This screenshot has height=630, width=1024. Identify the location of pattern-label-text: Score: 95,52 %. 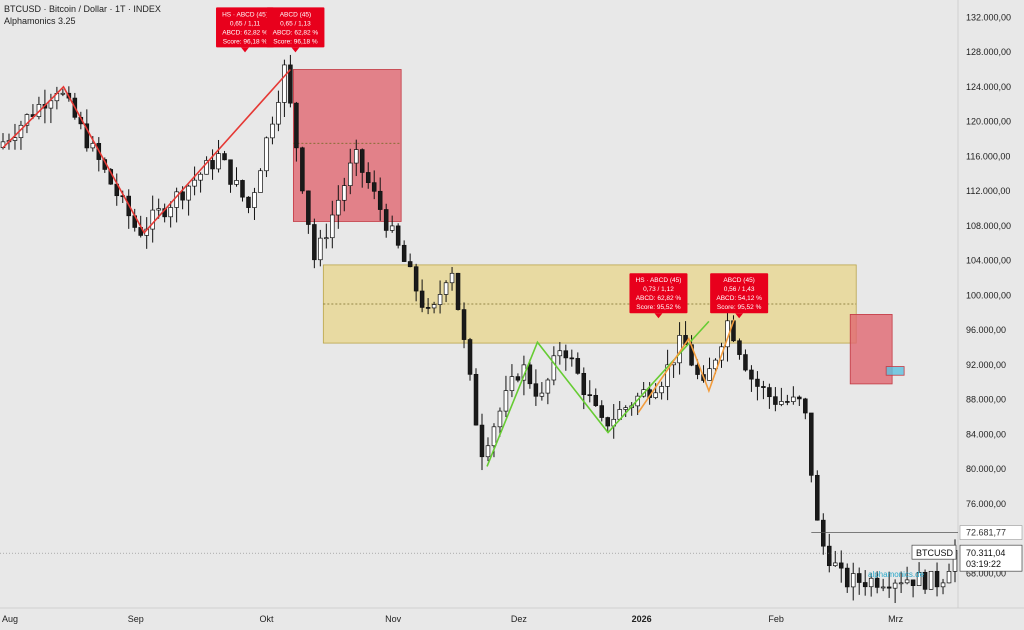
(658, 307).